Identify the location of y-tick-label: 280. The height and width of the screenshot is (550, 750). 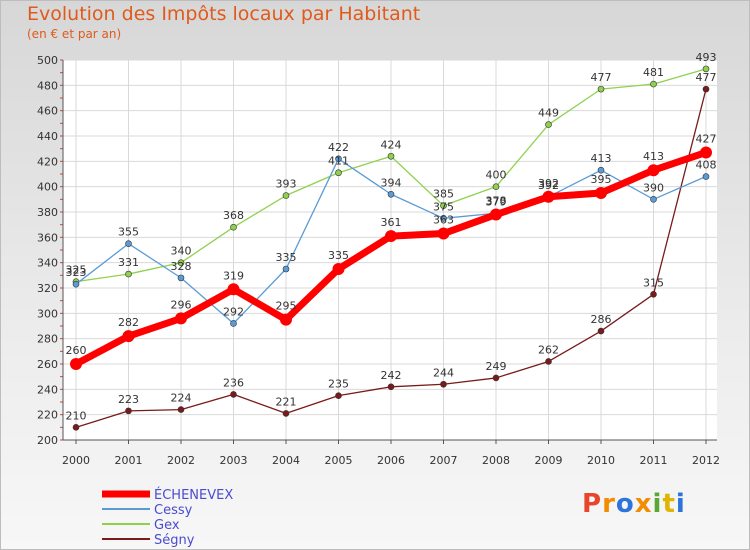
(47, 339).